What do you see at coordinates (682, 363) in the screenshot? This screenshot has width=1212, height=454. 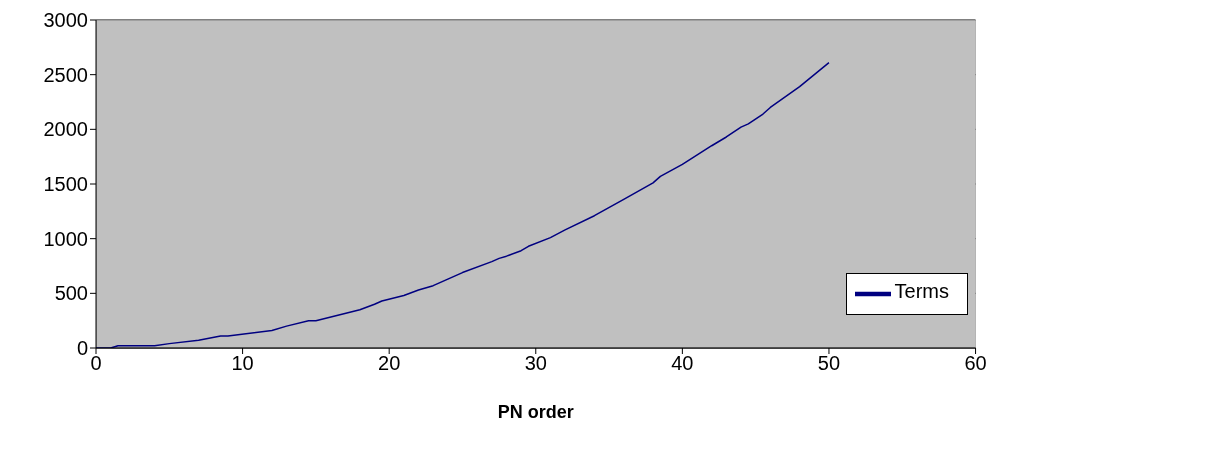 I see `x-tick-label: 40` at bounding box center [682, 363].